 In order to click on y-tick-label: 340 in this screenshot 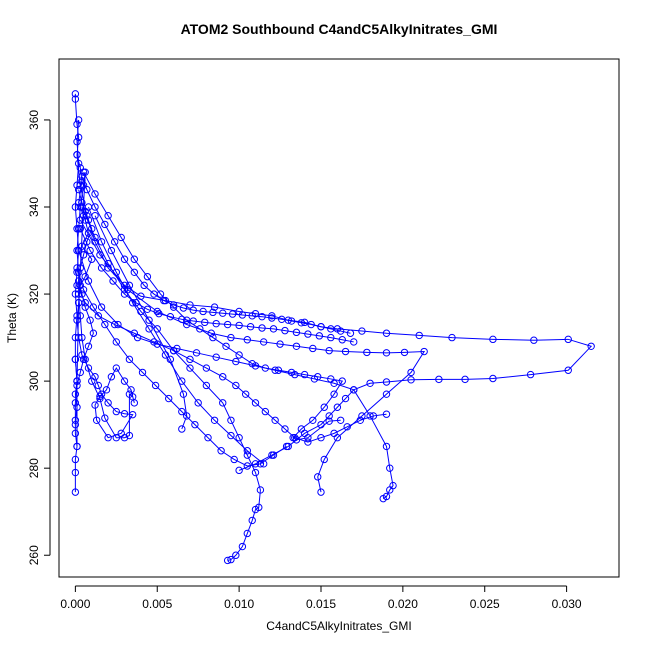, I will do `click(34, 207)`.